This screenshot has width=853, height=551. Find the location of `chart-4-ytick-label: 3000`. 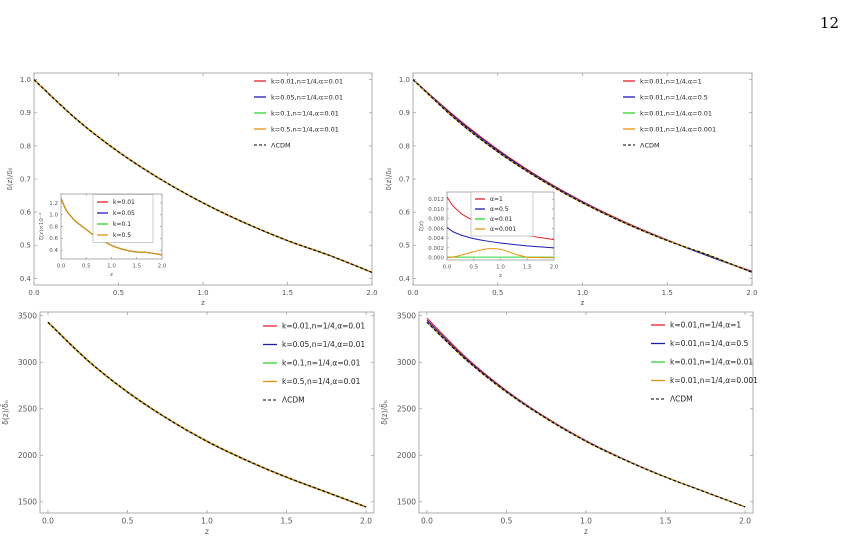

chart-4-ytick-label: 3000 is located at coordinates (406, 362).